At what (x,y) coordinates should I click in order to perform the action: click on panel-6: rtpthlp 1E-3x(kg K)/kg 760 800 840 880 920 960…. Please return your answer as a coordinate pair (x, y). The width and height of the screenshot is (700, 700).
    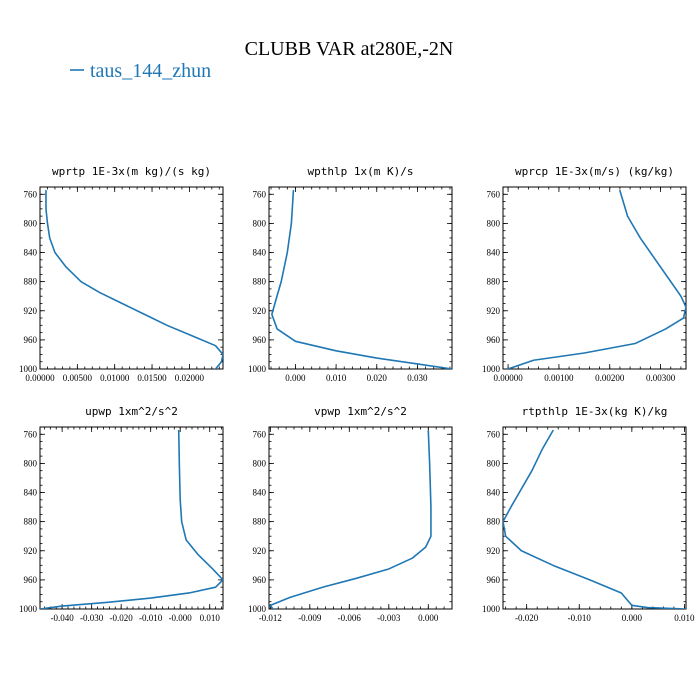
    Looking at the image, I should click on (588, 514).